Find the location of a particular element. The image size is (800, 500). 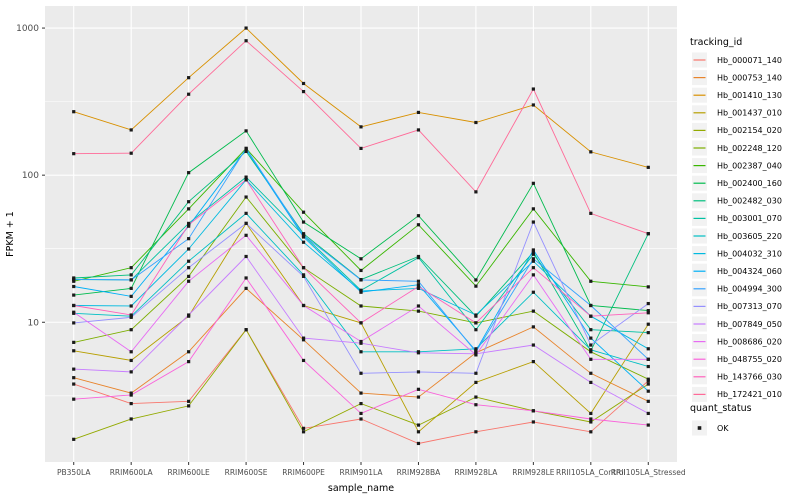

y-axis-title: FPKM + 1 is located at coordinates (10, 234).